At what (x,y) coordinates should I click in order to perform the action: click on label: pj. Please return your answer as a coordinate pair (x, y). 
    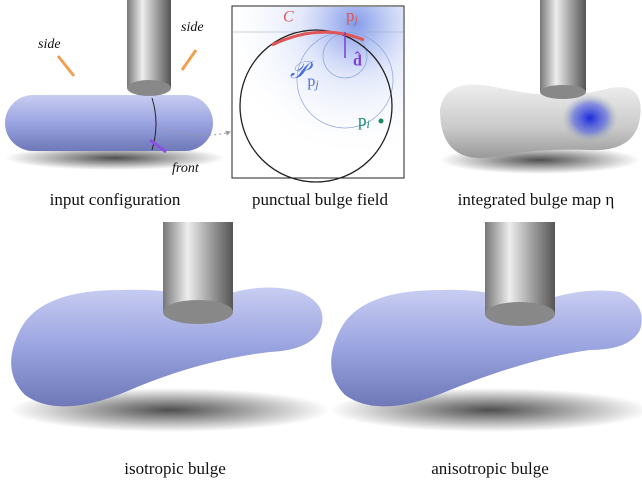
    Looking at the image, I should click on (352, 16).